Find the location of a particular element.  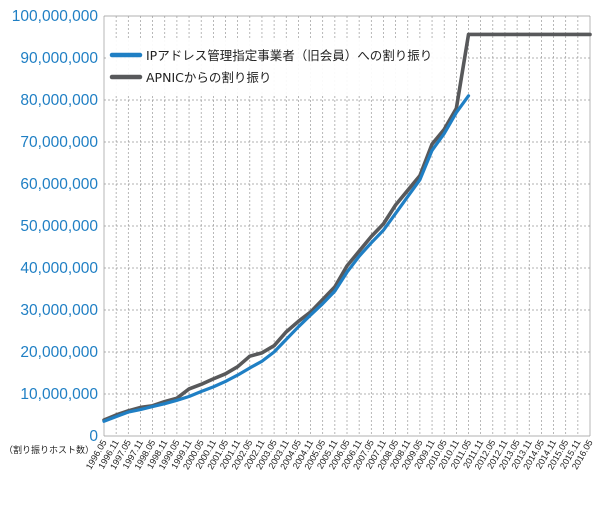

y-tick-label: 30,000,000 is located at coordinates (59, 310).